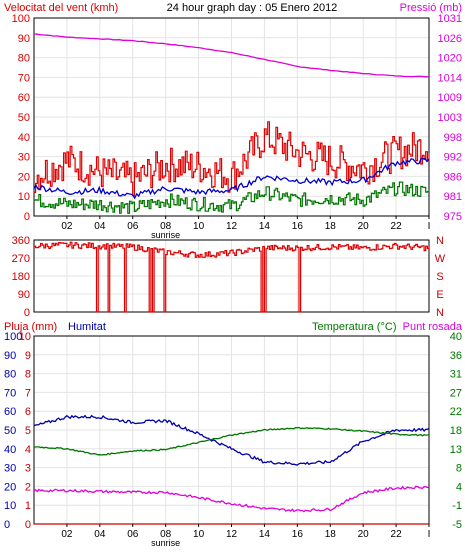  What do you see at coordinates (231, 499) in the screenshot?
I see `dewpoint-series-line` at bounding box center [231, 499].